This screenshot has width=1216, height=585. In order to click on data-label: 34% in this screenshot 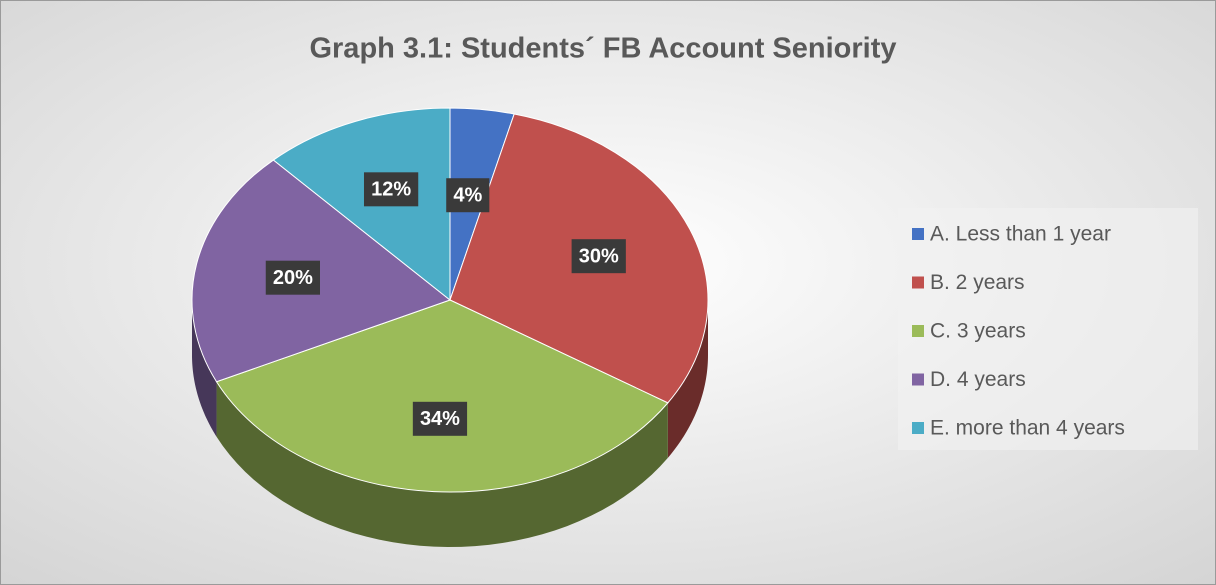, I will do `click(440, 419)`.